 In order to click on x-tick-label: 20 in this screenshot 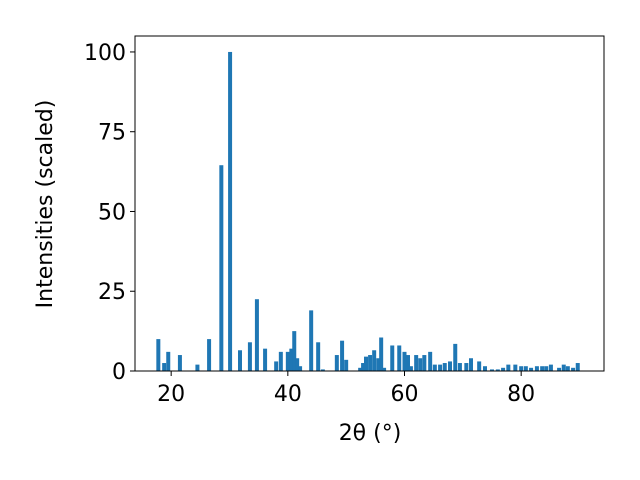, I will do `click(171, 394)`.